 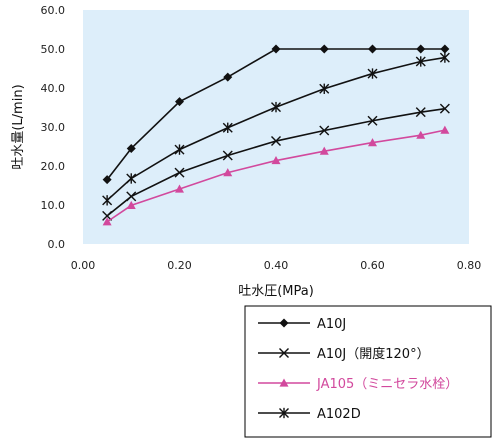 What do you see at coordinates (331, 324) in the screenshot?
I see `legend-label: A10J` at bounding box center [331, 324].